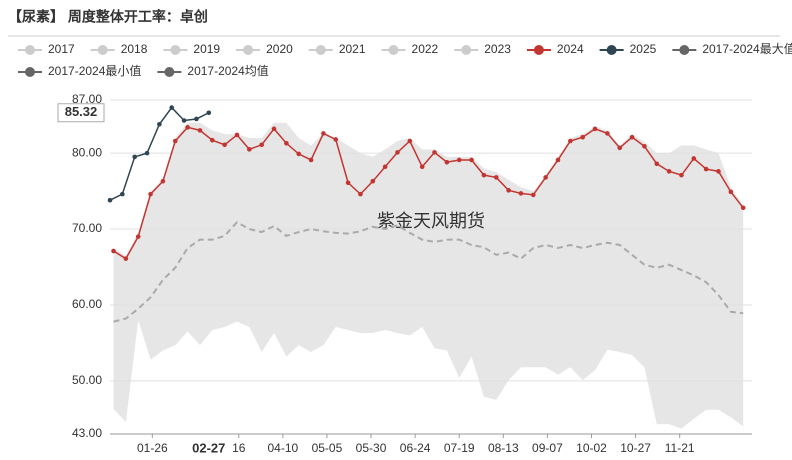 The image size is (792, 460). Describe the element at coordinates (87, 380) in the screenshot. I see `y-tick-label: 50.00` at that location.